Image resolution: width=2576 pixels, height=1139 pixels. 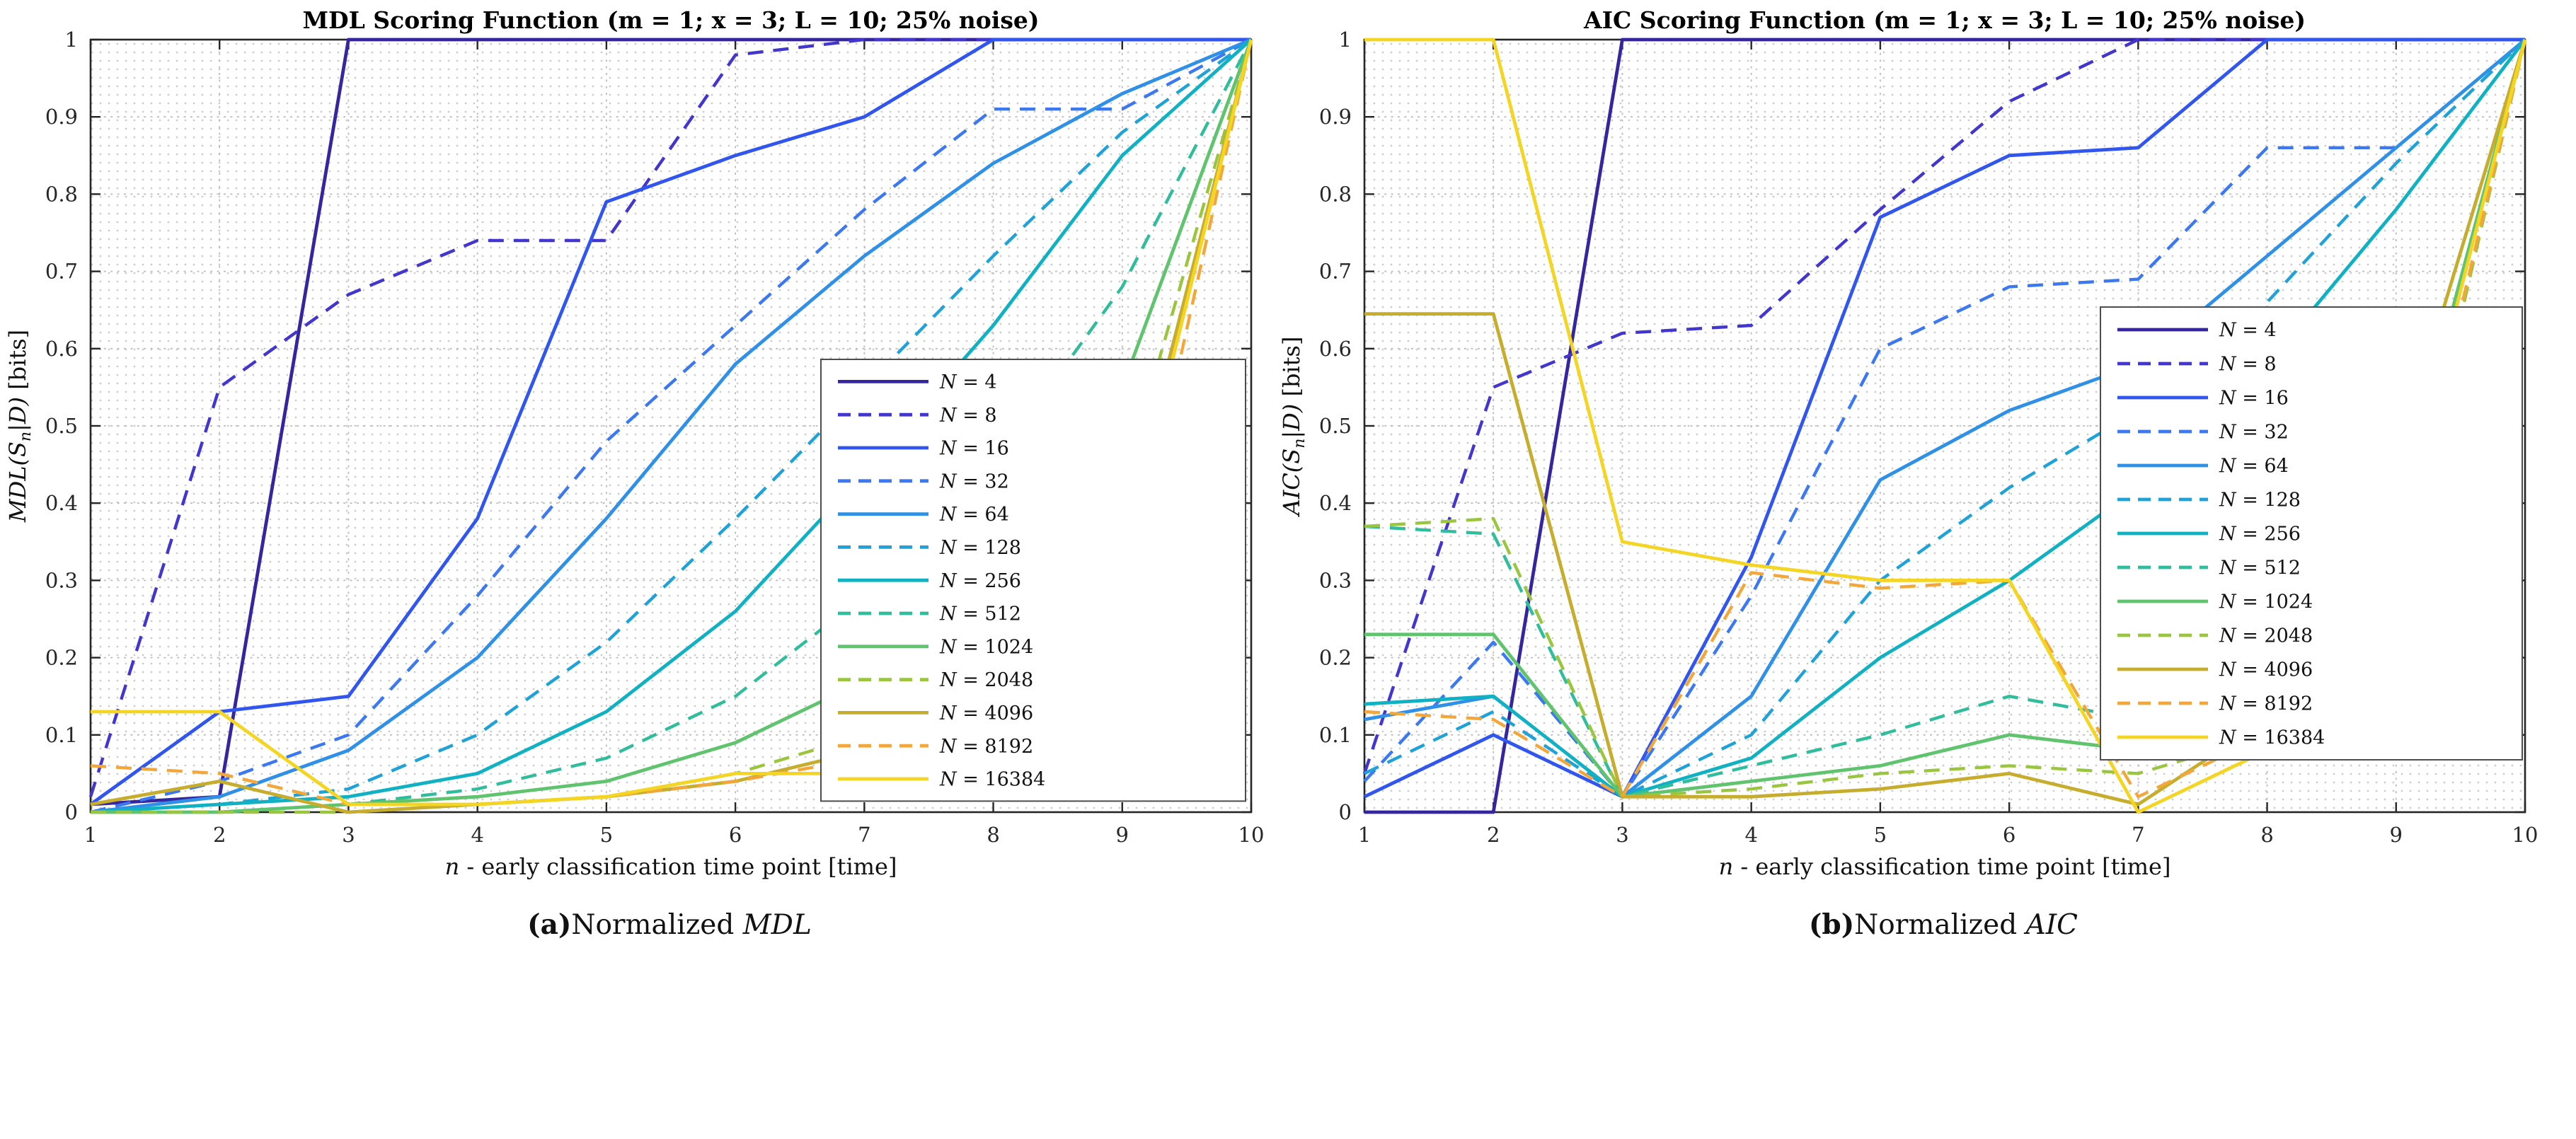 I want to click on caption-b-text: Normalized, so click(x=1940, y=924).